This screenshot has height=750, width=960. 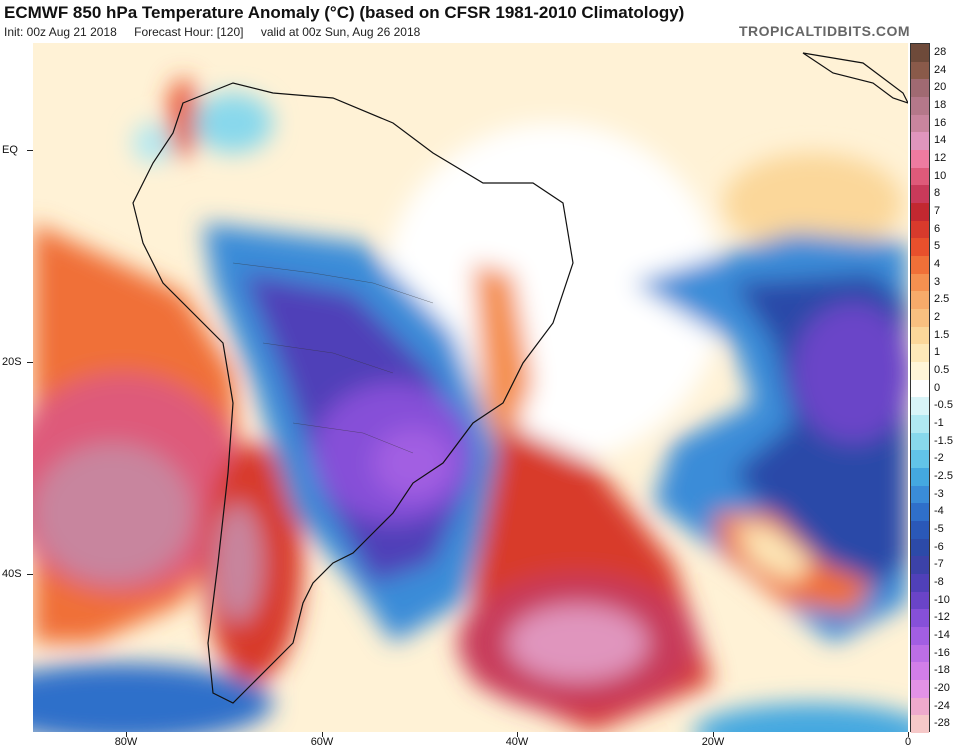 I want to click on colorbar-label: -1.5, so click(x=943, y=440).